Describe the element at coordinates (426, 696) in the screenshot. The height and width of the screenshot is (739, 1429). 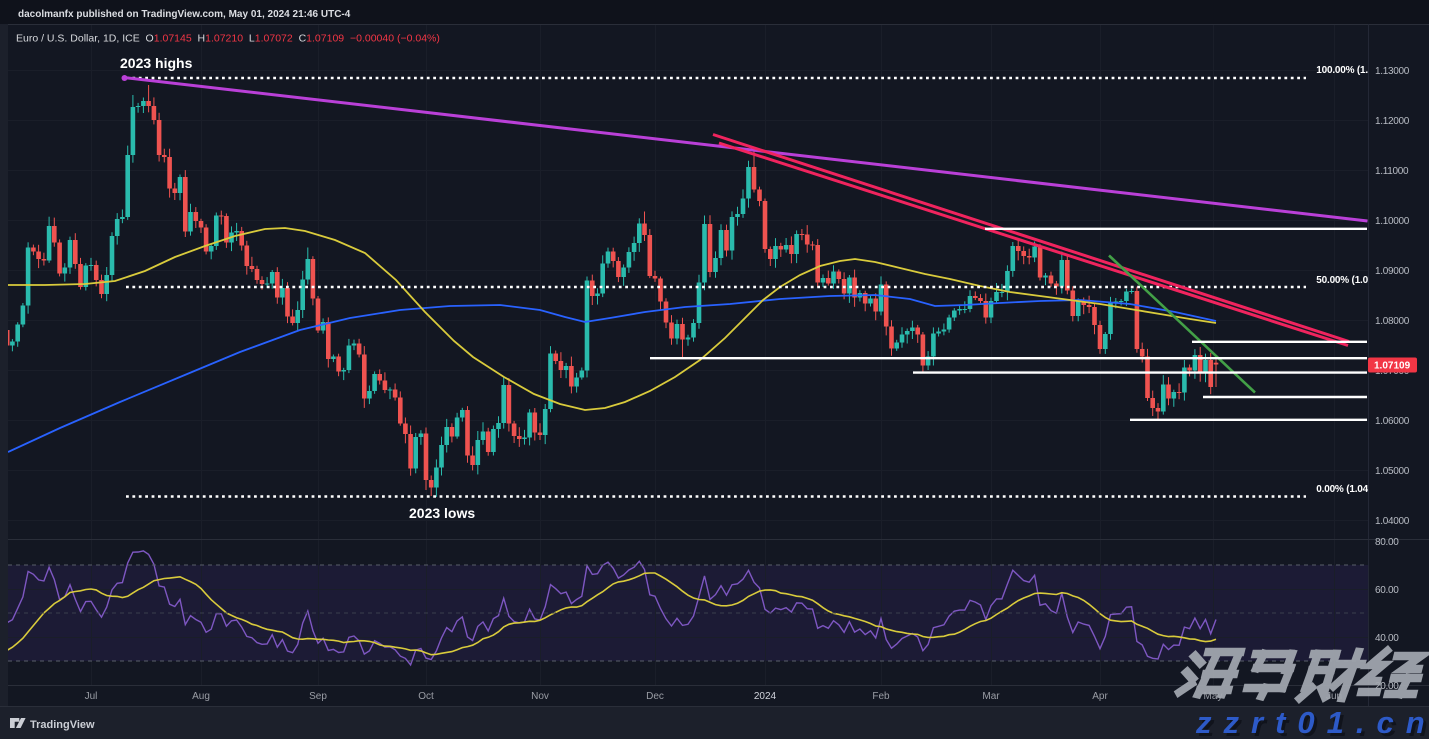
I see `svg-text: Oct` at that location.